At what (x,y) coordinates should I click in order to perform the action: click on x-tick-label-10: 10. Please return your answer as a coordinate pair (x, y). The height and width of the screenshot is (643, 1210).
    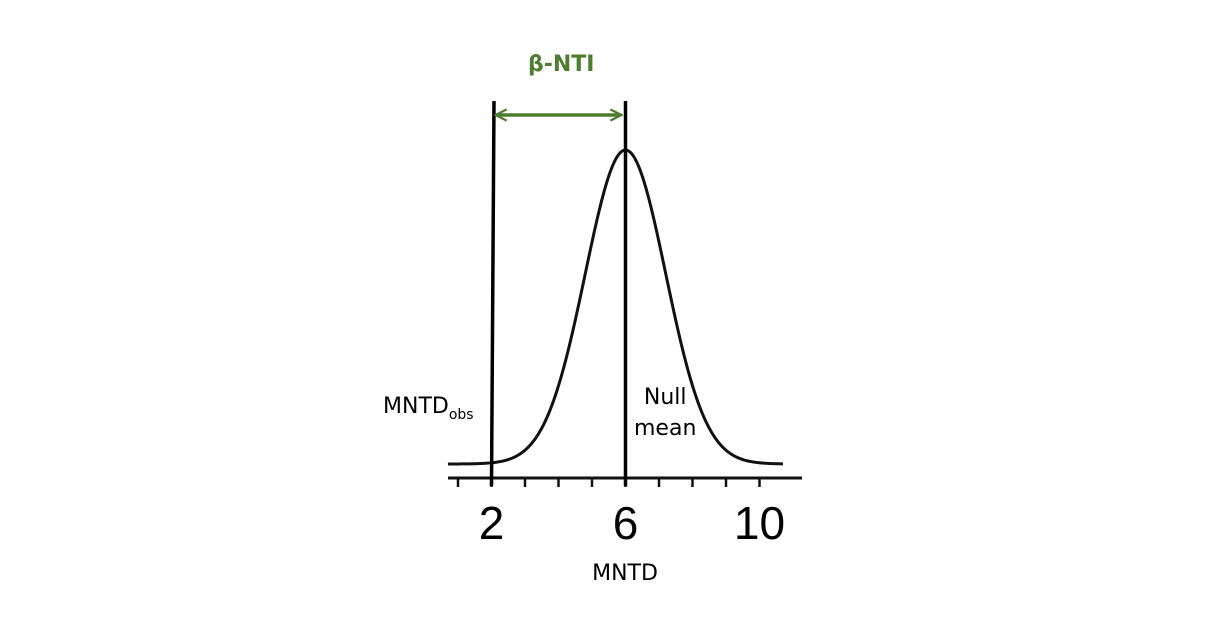
    Looking at the image, I should click on (759, 523).